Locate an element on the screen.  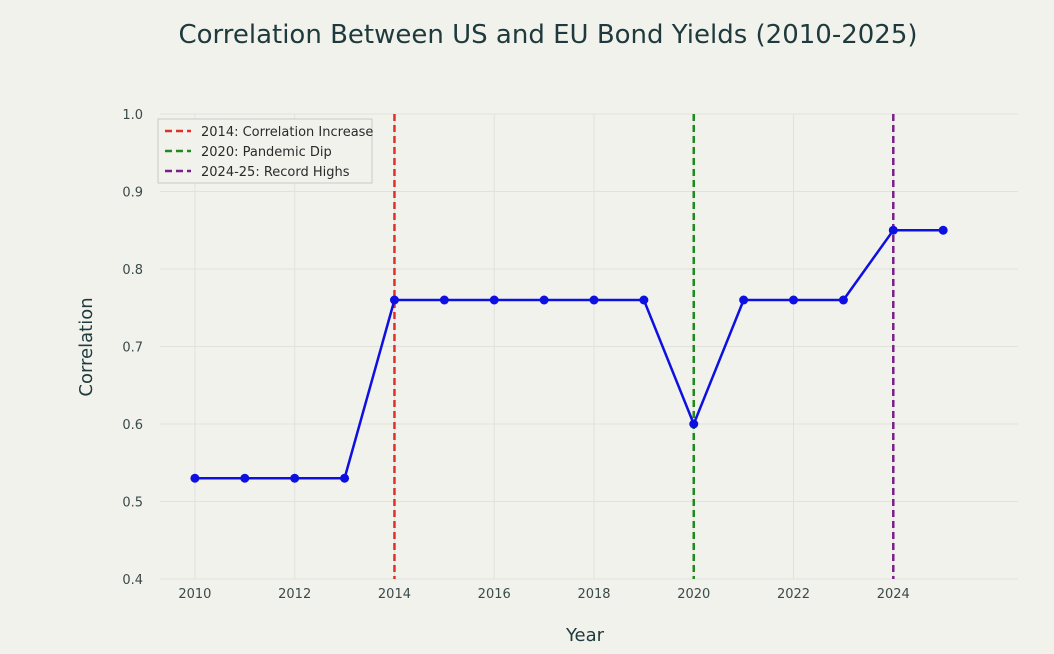
legend-label: 2020: Pandemic Dip is located at coordinates (266, 152).